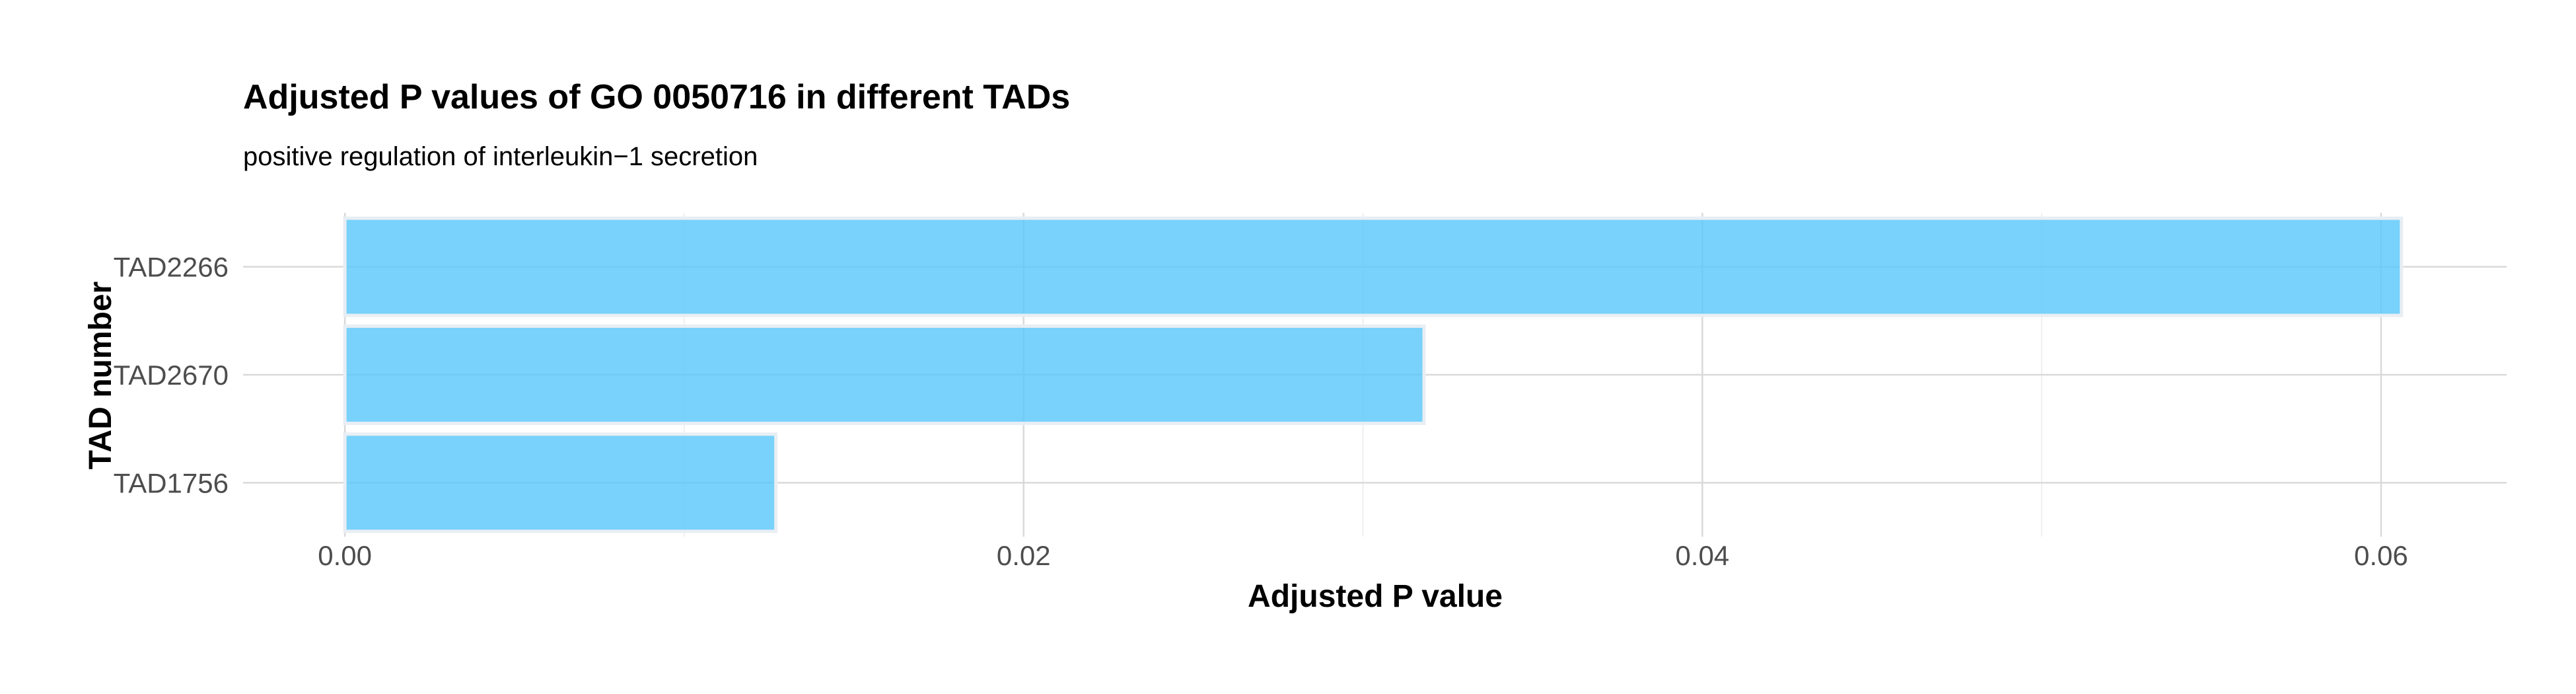 The height and width of the screenshot is (694, 2576). I want to click on x-tick-labels: 0.00 0.02 0.04 0.06, so click(1363, 555).